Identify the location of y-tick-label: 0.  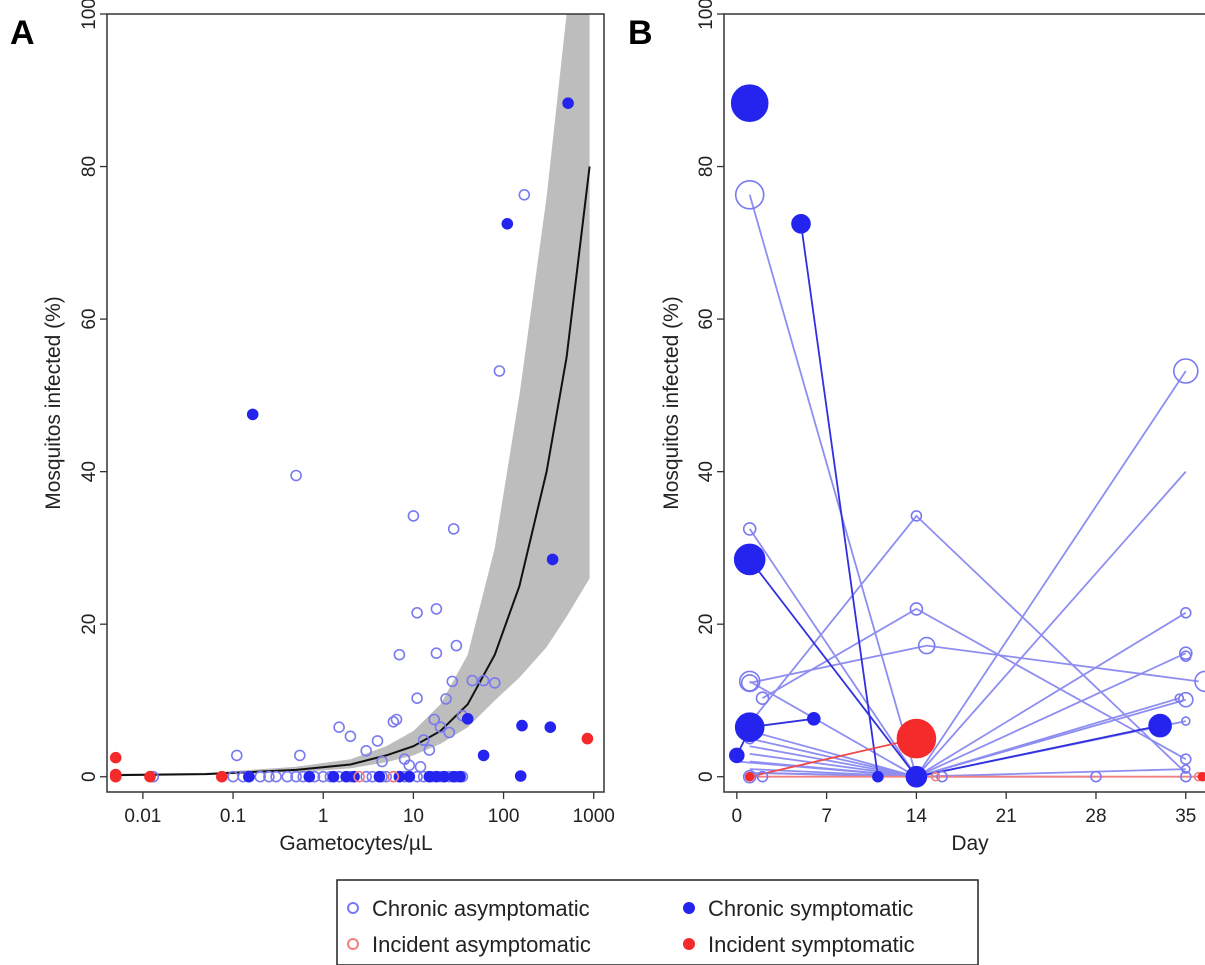
(89, 776).